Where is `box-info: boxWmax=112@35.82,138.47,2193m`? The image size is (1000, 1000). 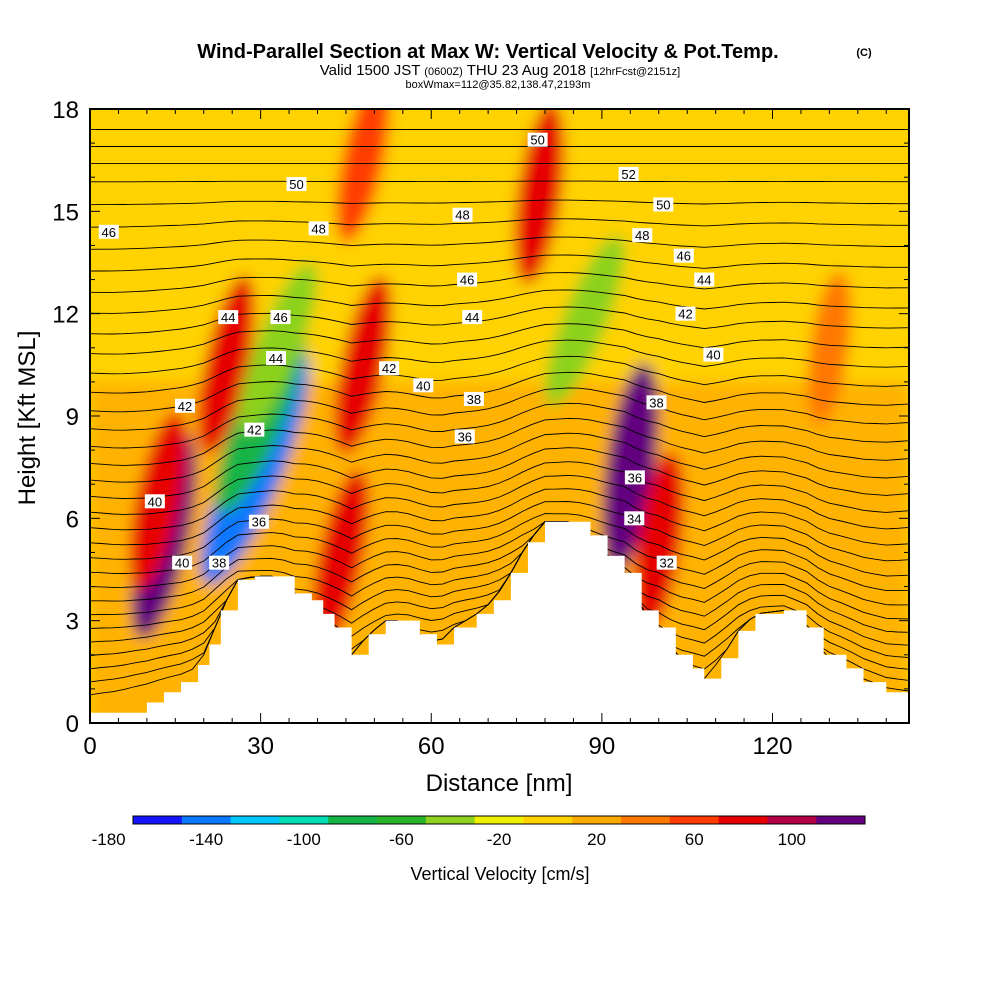
box-info: boxWmax=112@35.82,138.47,2193m is located at coordinates (498, 85).